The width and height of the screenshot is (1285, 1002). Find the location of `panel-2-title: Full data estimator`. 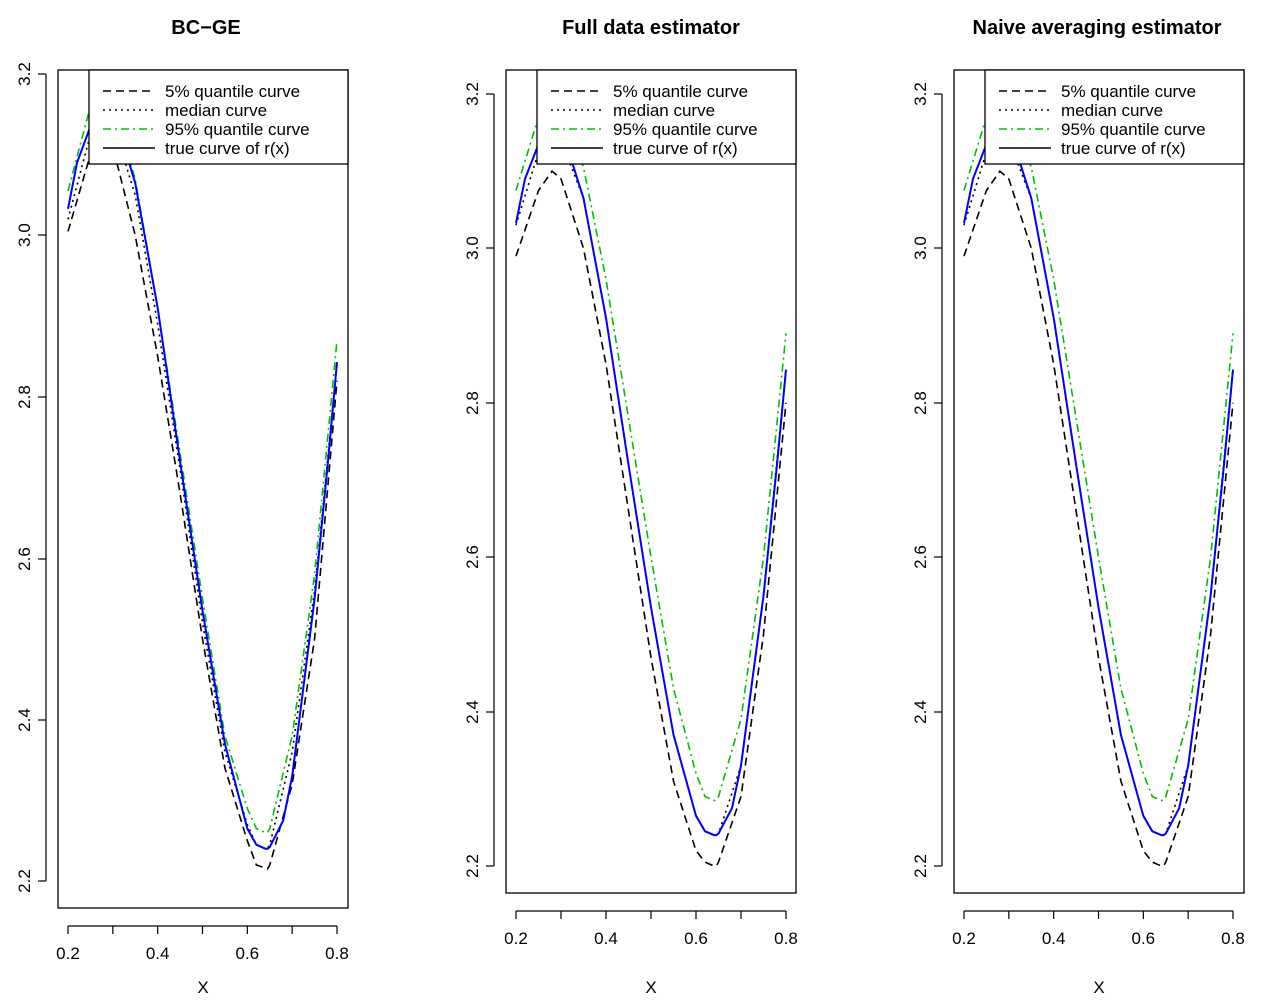

panel-2-title: Full data estimator is located at coordinates (651, 28).